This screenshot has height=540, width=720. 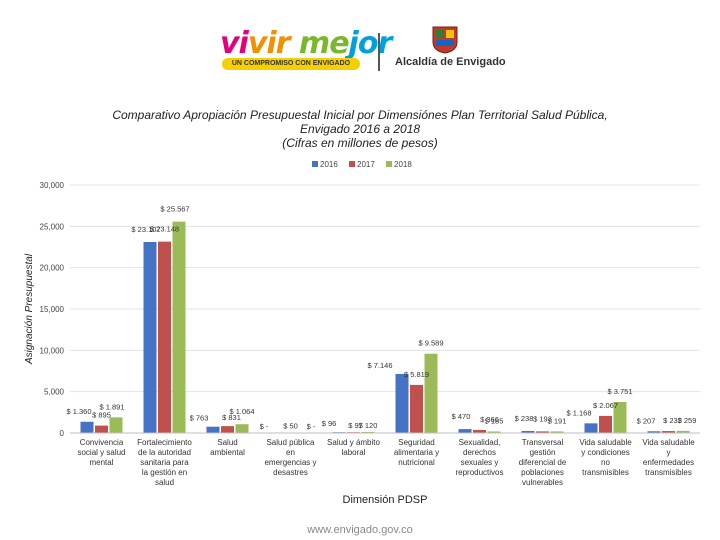 What do you see at coordinates (430, 343) in the screenshot?
I see `data-label-2018-5: $ 9.589` at bounding box center [430, 343].